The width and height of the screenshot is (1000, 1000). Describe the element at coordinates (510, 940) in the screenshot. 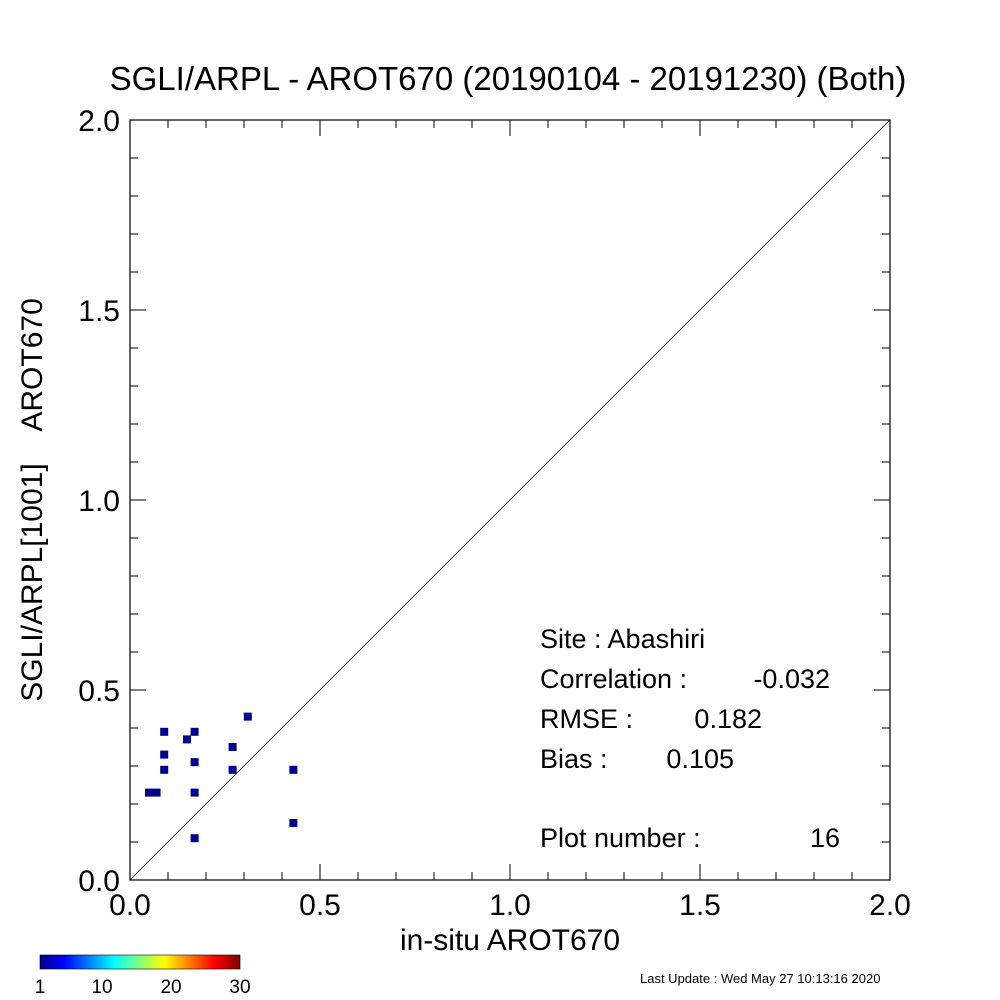

I see `x-axis-label: in-situ AROT670` at that location.